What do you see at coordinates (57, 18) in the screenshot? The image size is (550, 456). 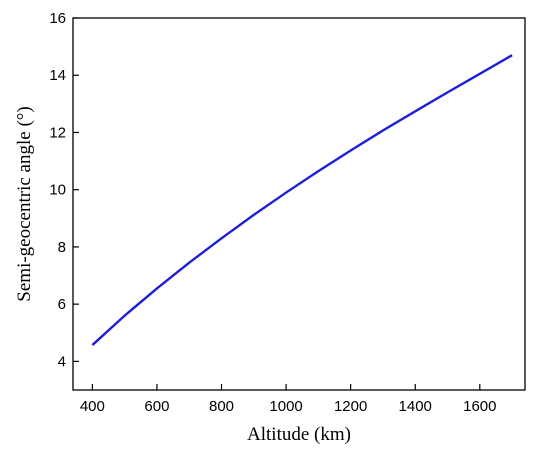 I see `y-tick-label: 16` at bounding box center [57, 18].